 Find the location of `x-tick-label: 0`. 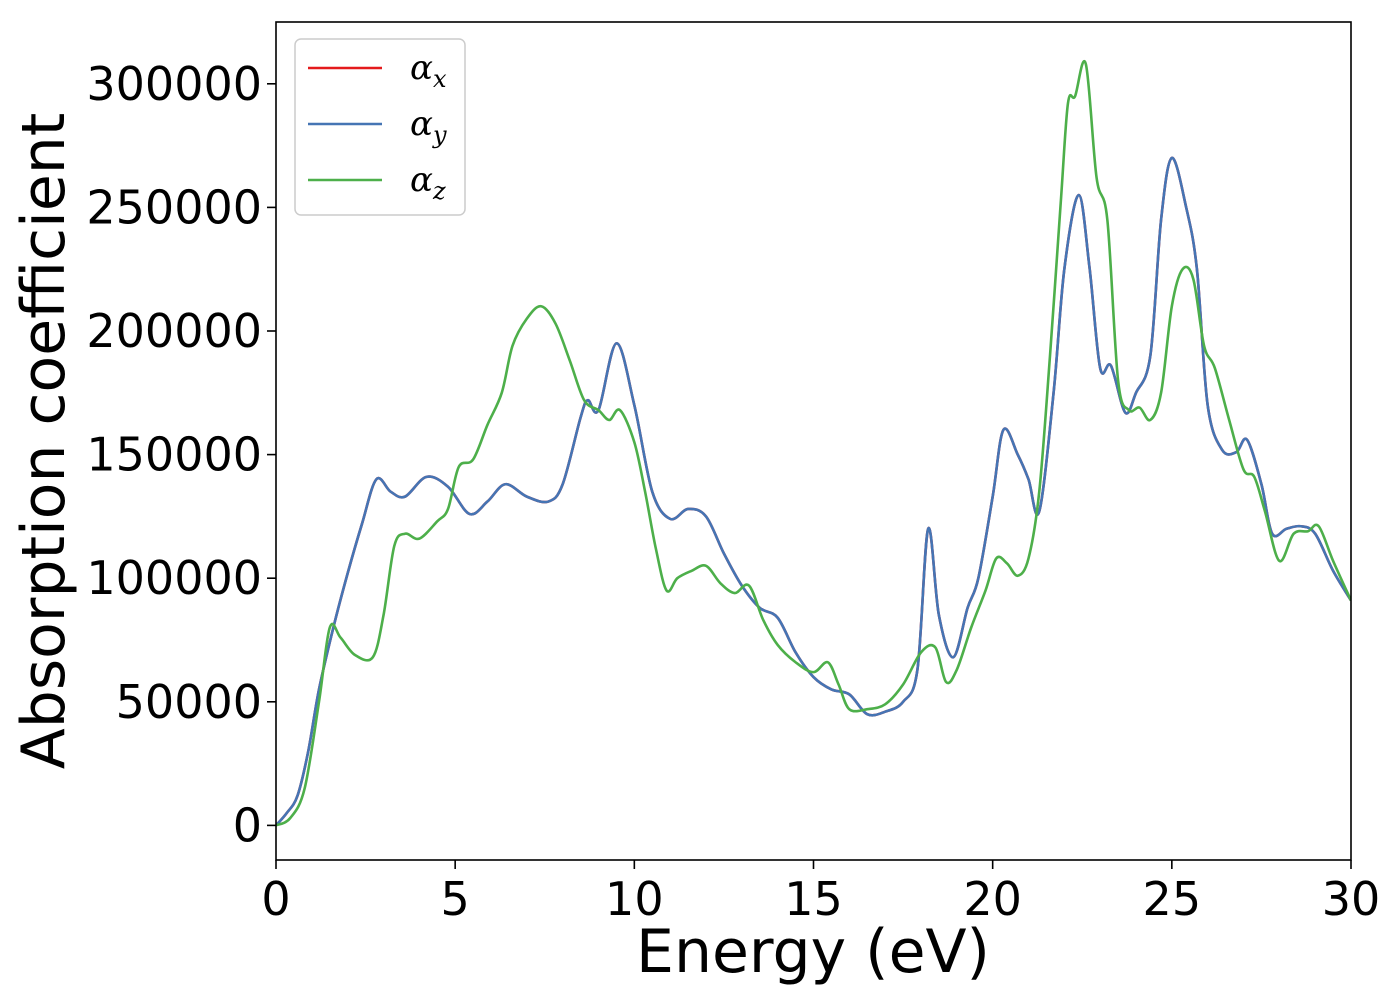

x-tick-label: 0 is located at coordinates (275, 899).